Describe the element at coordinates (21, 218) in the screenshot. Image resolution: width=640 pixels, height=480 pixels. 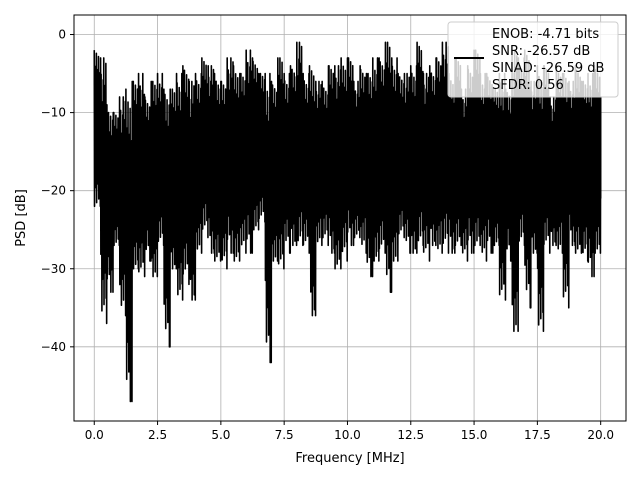
I see `y-axis-label: PSD [dB]` at that location.